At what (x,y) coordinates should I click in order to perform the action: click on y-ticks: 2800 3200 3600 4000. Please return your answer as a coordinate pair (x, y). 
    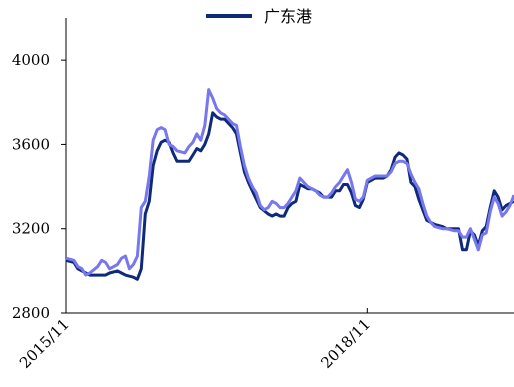
    Looking at the image, I should click on (39, 186).